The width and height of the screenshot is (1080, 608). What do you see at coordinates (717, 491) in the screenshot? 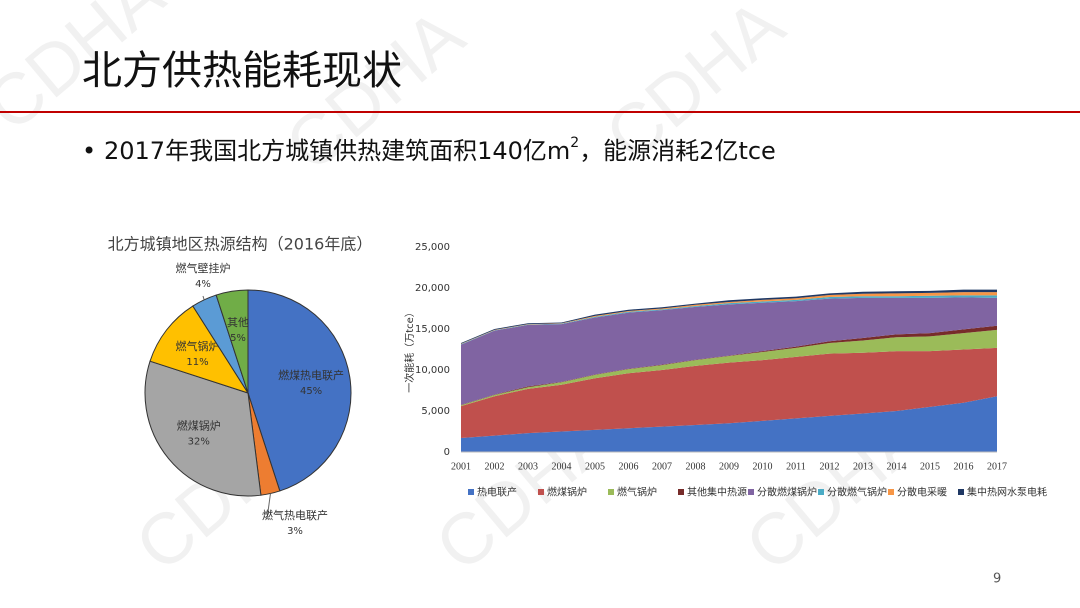
I see `legend-label: 其他集中热源` at bounding box center [717, 491].